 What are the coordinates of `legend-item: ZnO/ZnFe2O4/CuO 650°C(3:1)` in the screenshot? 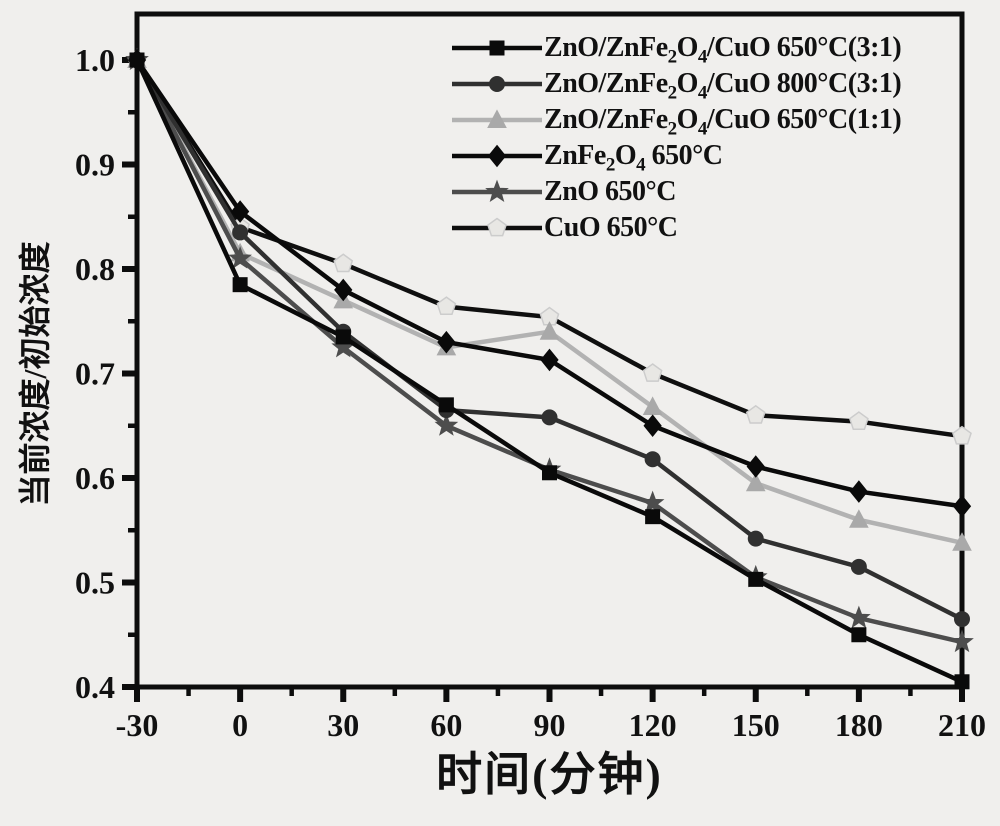 It's located at (676, 49).